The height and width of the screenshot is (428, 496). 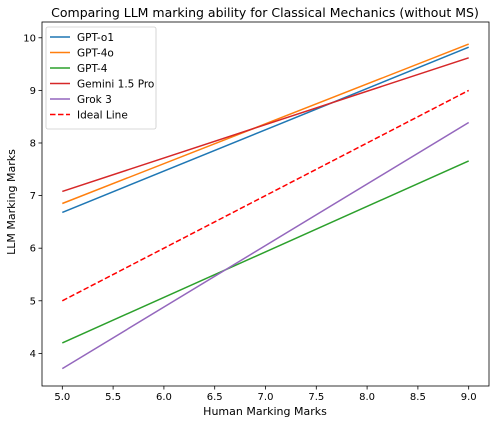 What do you see at coordinates (95, 53) in the screenshot?
I see `legend-label-gpt-4o: GPT-4o` at bounding box center [95, 53].